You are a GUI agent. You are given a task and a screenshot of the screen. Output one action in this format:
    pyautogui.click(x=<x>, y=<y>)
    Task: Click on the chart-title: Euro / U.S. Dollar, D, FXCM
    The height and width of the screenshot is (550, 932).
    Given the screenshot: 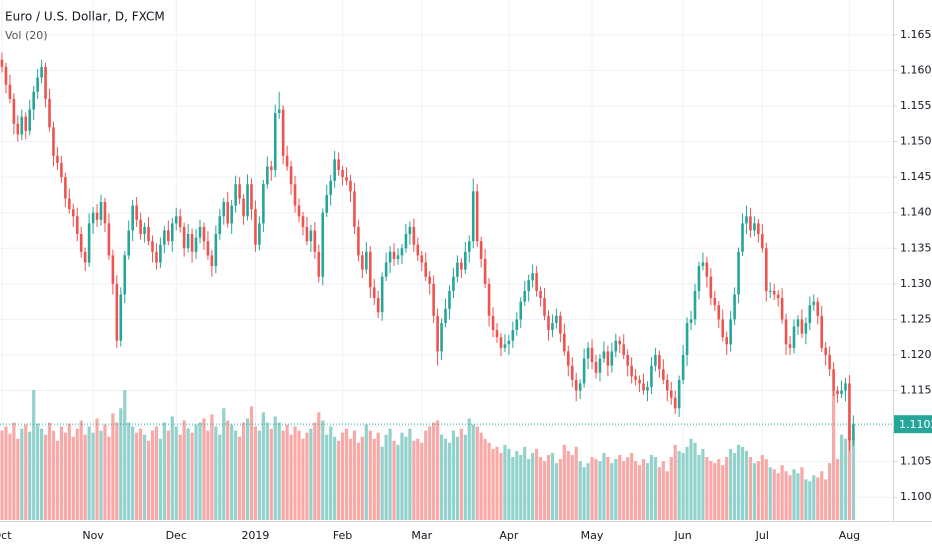 What is the action you would take?
    pyautogui.click(x=85, y=17)
    